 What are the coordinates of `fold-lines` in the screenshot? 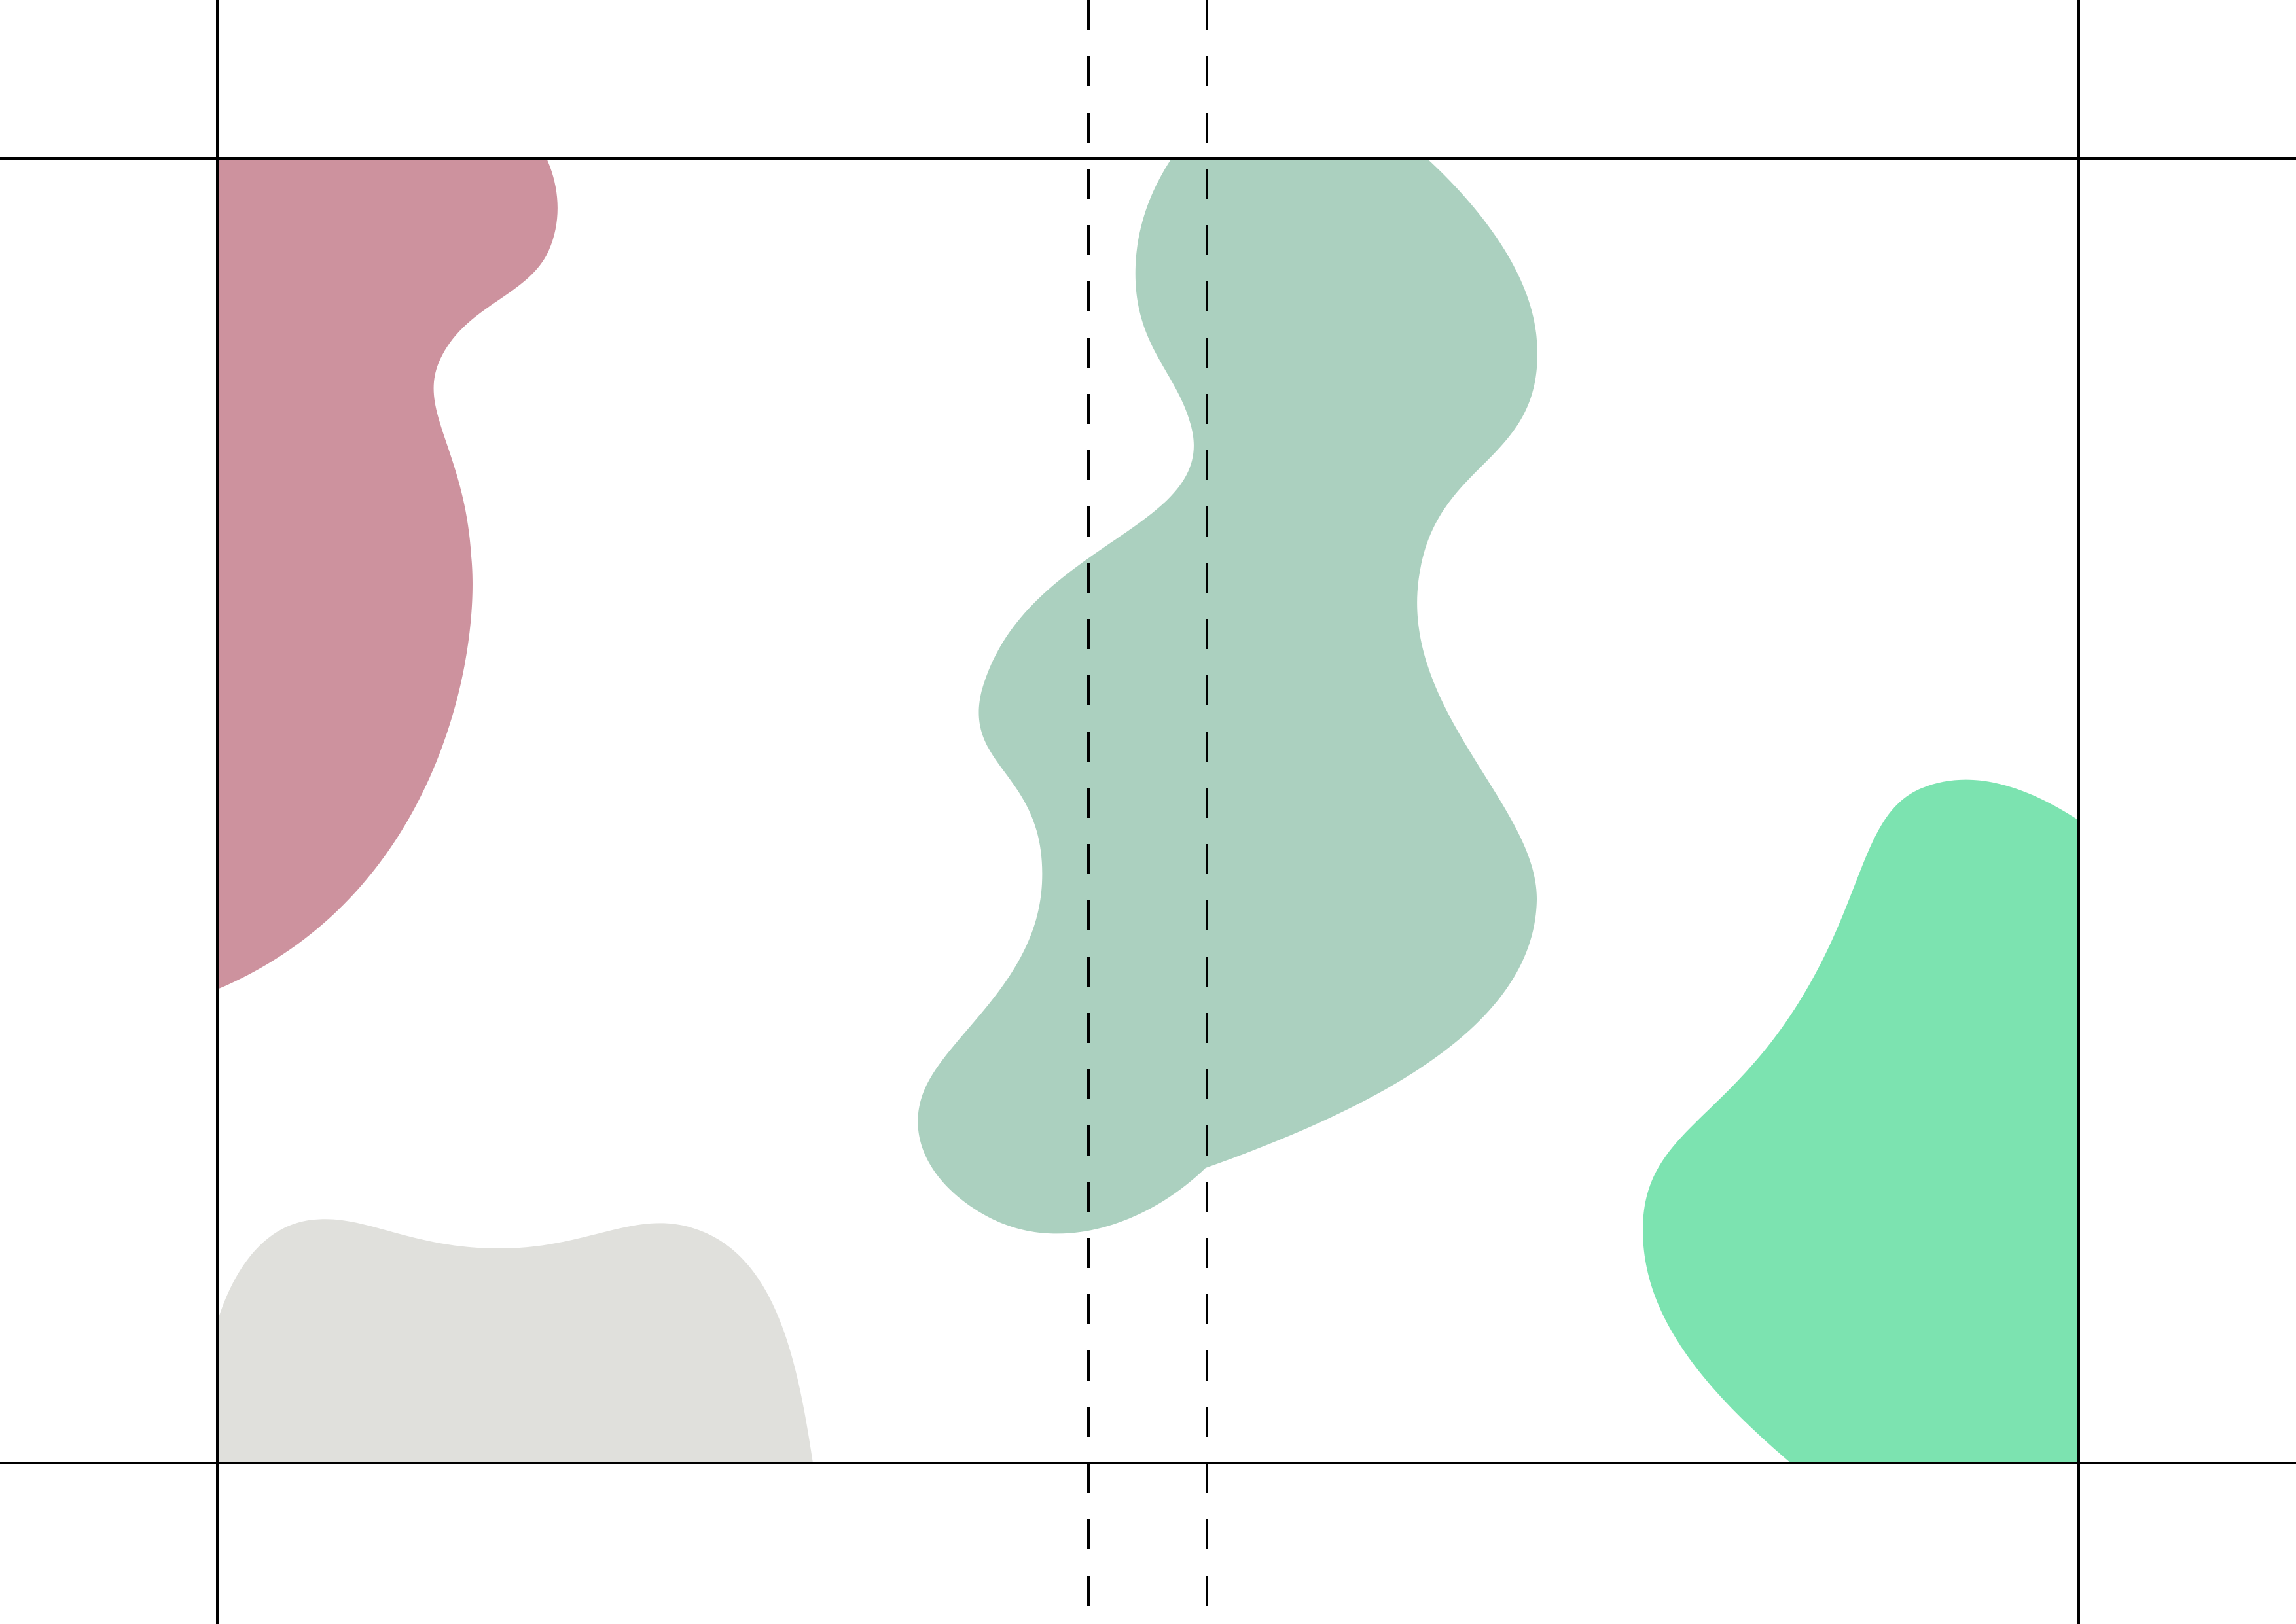 It's located at (1147, 812).